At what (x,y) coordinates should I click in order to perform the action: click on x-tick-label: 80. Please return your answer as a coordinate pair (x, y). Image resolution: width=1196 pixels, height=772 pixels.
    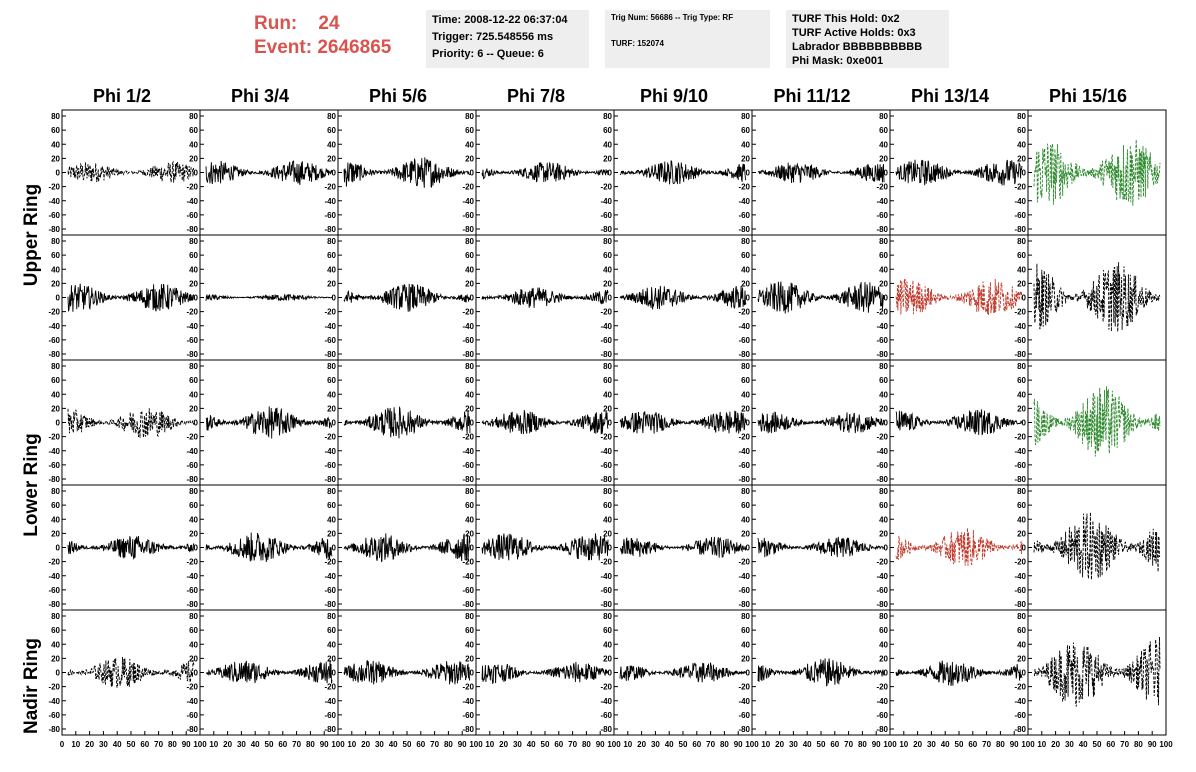
    Looking at the image, I should click on (1000, 744).